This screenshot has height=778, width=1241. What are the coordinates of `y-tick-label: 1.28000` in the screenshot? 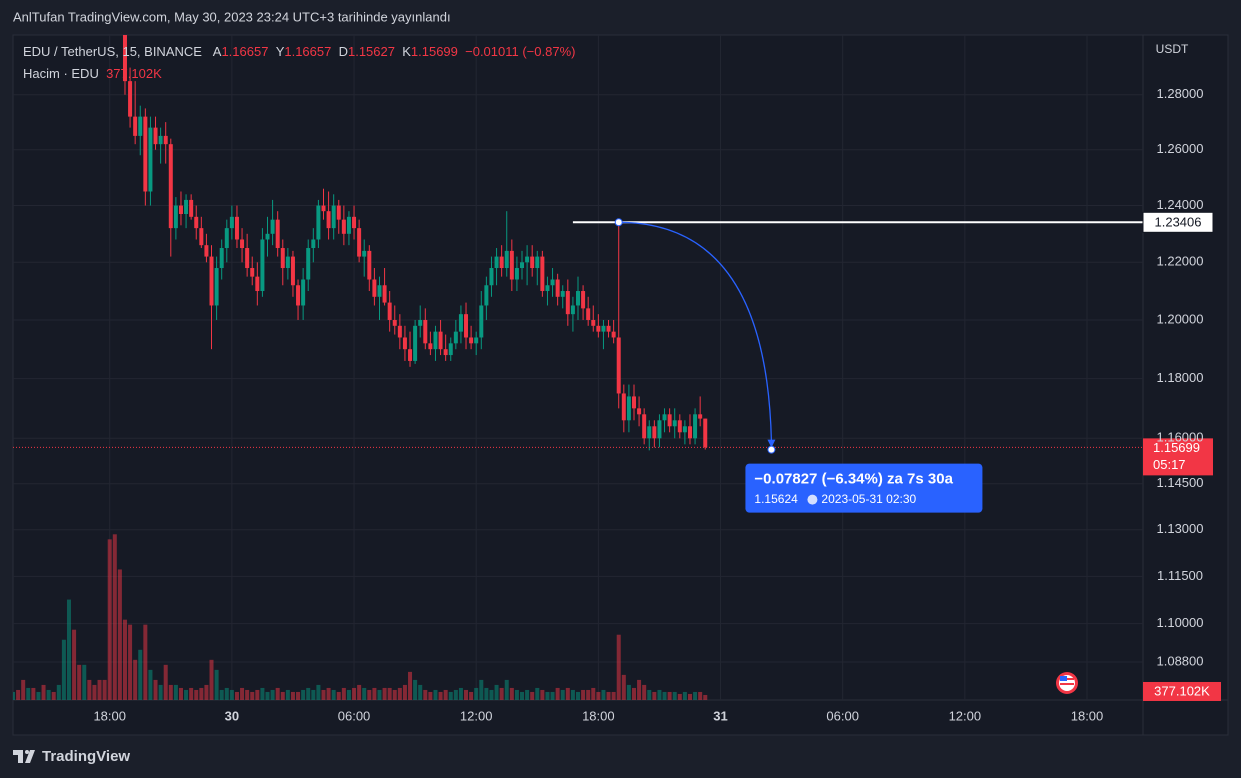 It's located at (1180, 93).